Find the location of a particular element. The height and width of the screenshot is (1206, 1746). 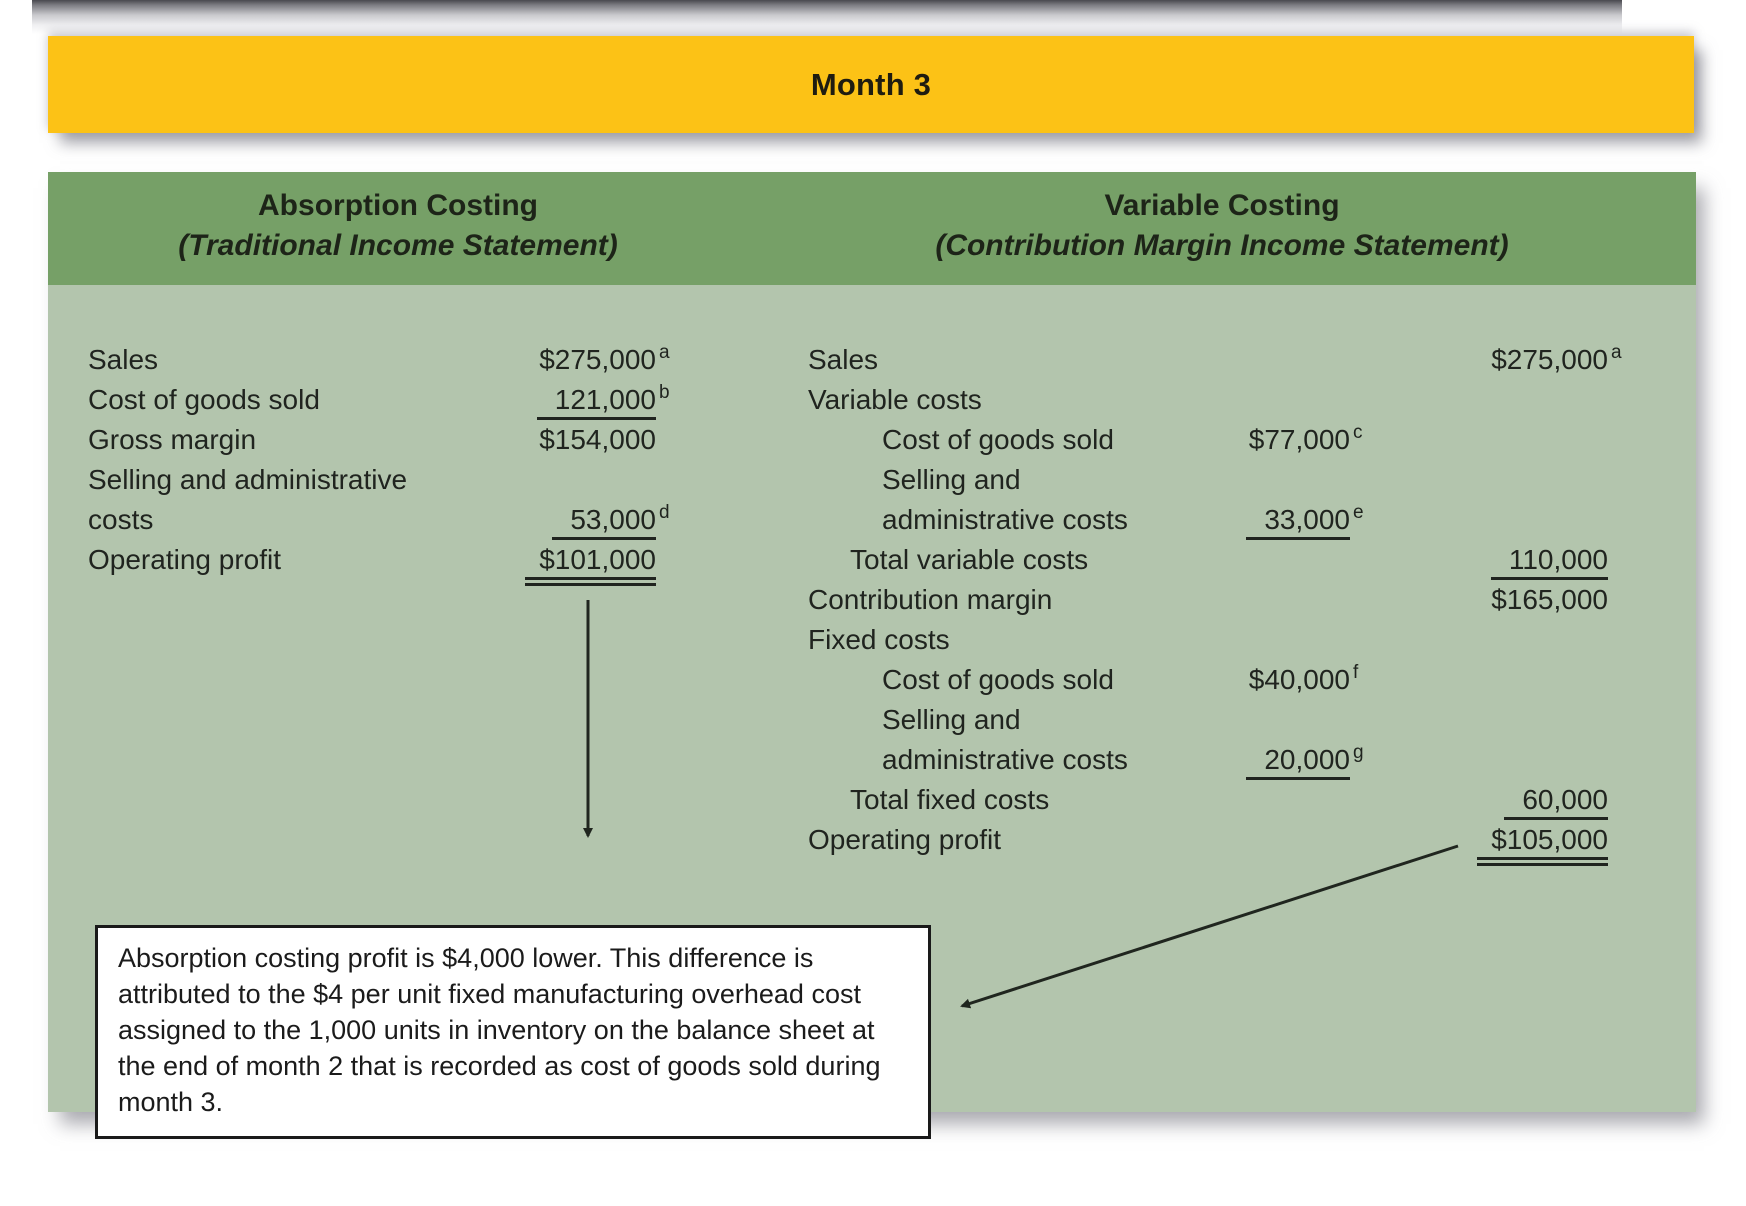

table-row: Operating profit $105,000 is located at coordinates (1228, 843).